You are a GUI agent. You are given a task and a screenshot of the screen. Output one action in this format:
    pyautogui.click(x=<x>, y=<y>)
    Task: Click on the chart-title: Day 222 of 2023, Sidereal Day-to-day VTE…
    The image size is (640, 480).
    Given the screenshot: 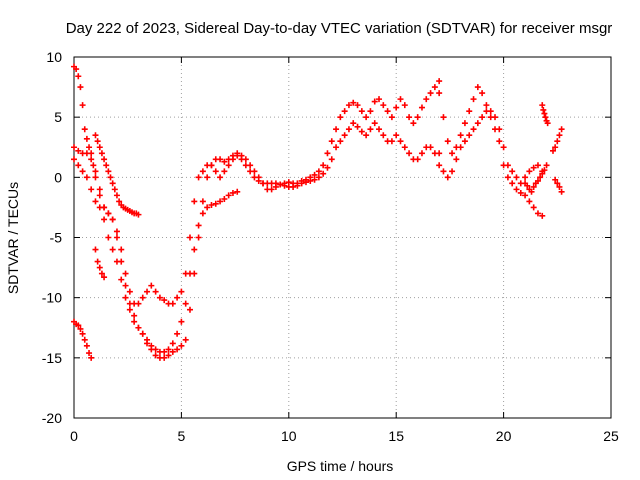 What is the action you would take?
    pyautogui.click(x=339, y=28)
    